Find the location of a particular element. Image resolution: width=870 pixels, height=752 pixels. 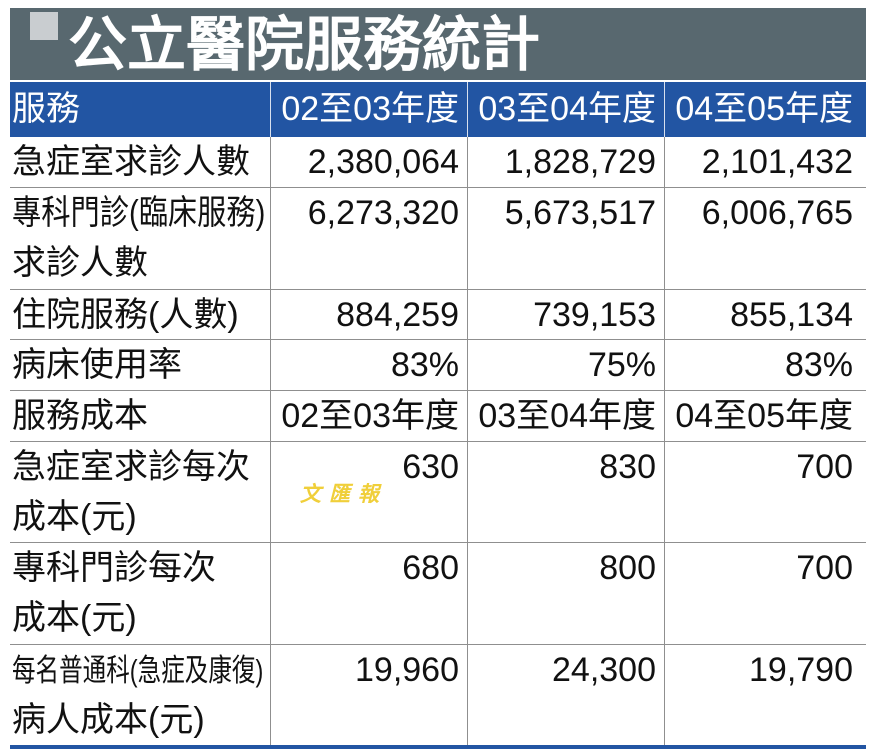

value-2002-03: 630 is located at coordinates (368, 492).